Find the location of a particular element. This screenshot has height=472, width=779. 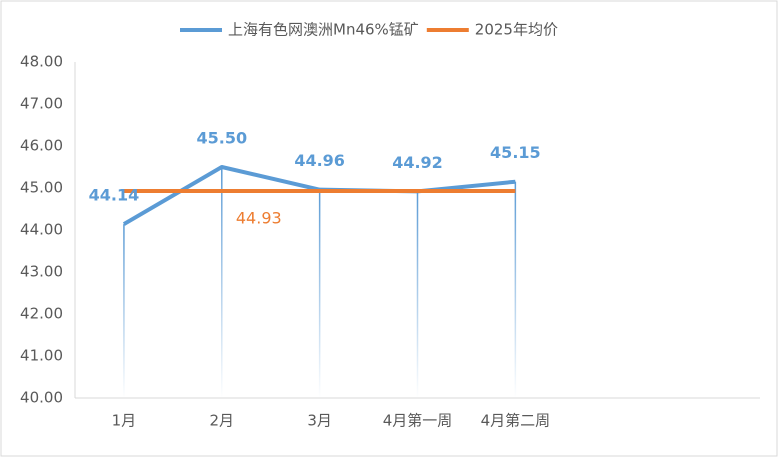

data-label: 44.14 is located at coordinates (114, 195).